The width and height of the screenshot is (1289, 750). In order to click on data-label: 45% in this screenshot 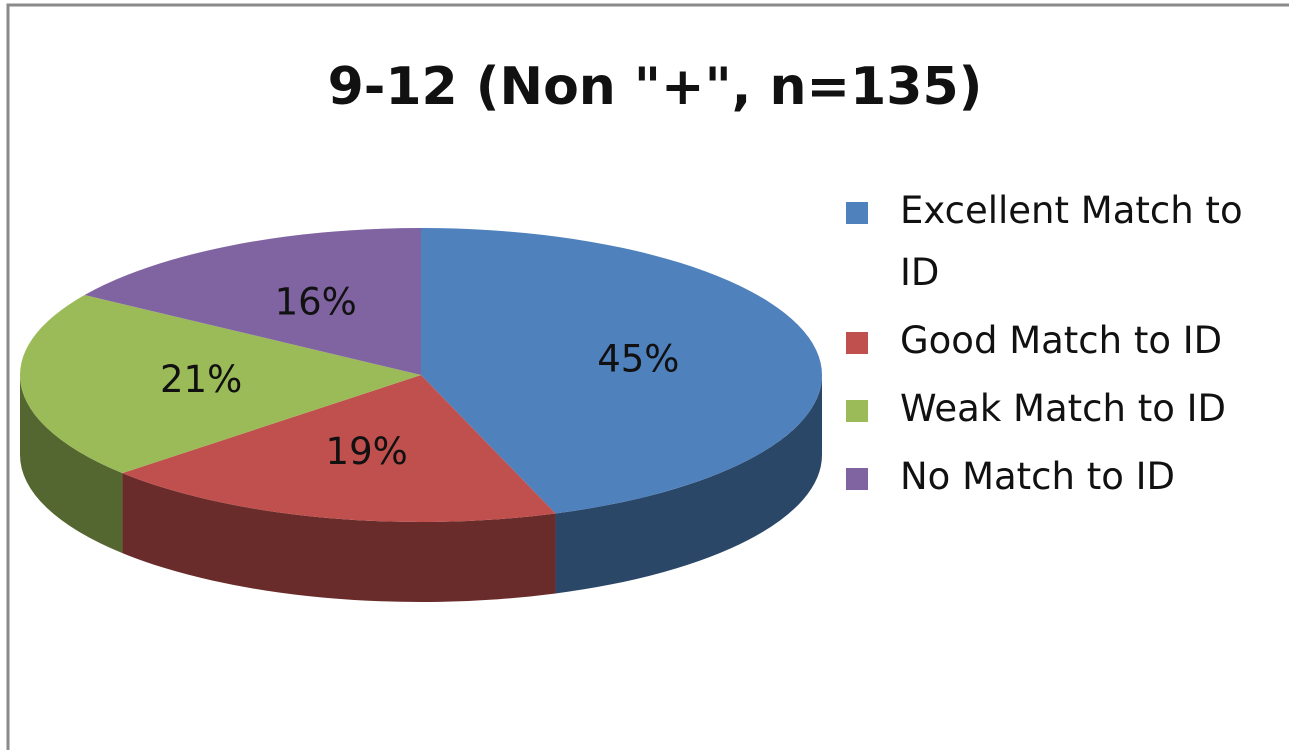, I will do `click(638, 359)`.